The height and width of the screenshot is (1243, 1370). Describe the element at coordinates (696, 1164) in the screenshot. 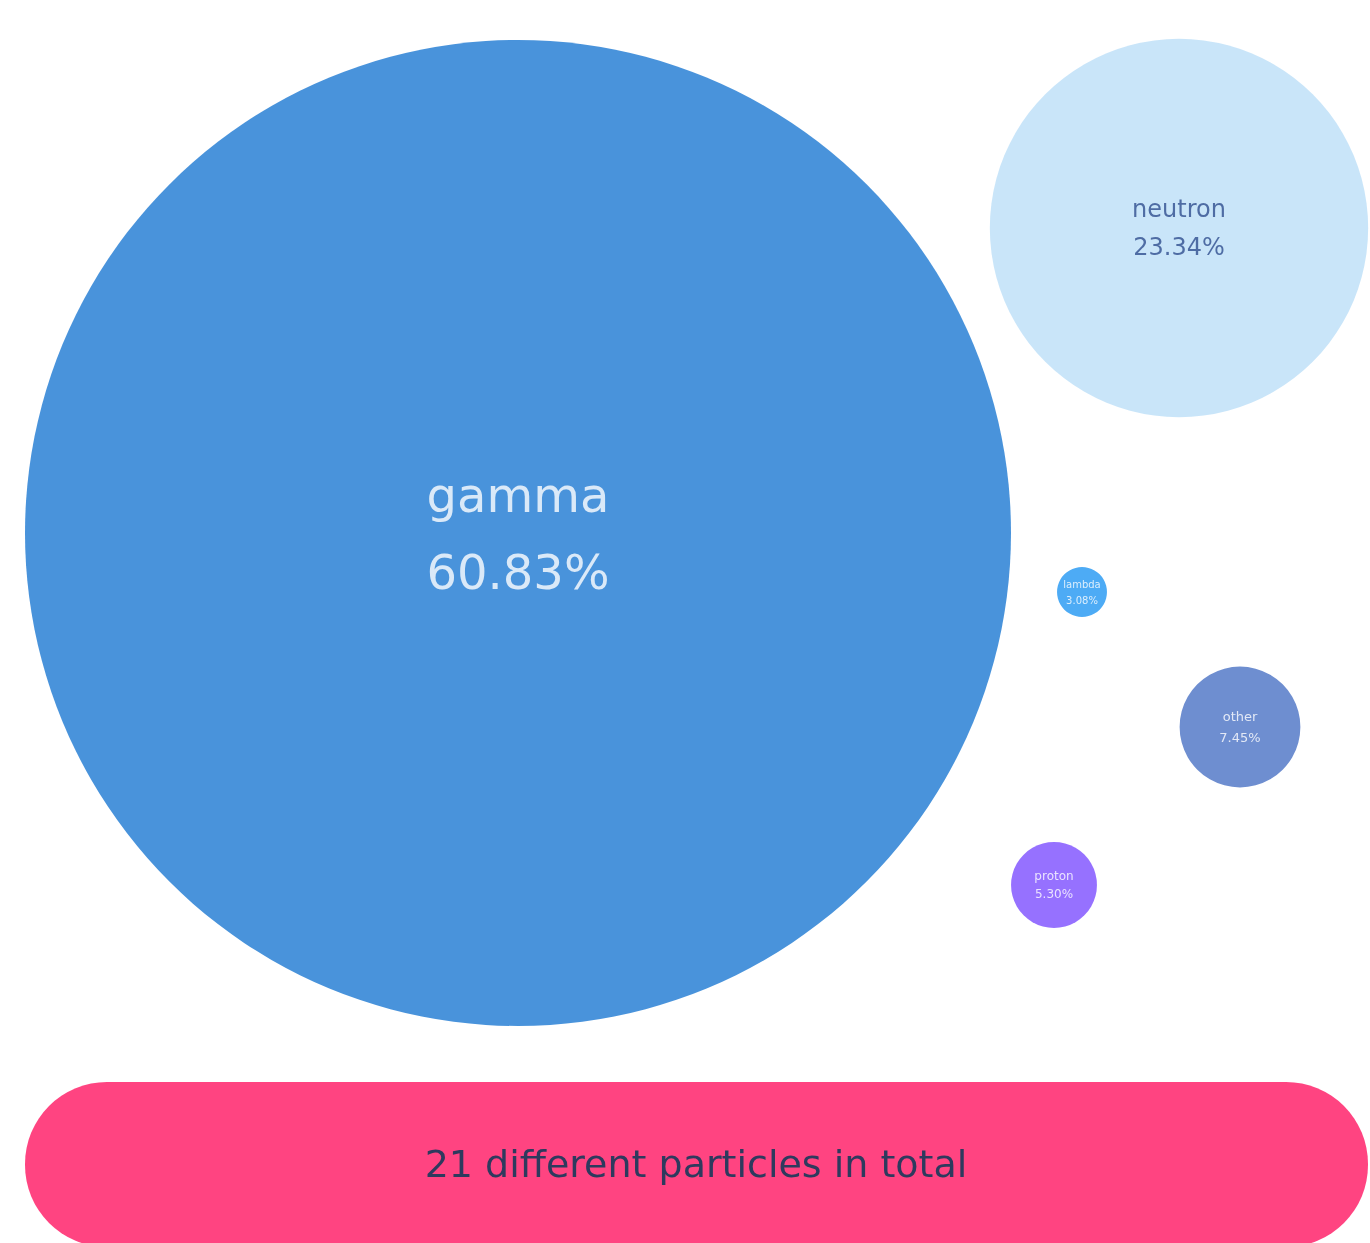

I see `text: 21 different particles in total` at that location.